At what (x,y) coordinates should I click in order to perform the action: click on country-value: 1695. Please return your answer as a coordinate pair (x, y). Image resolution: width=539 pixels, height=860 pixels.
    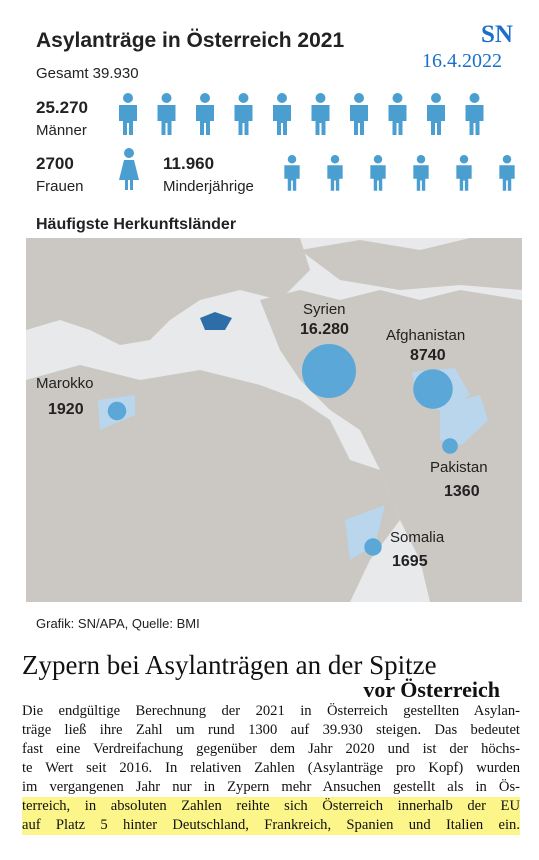
    Looking at the image, I should click on (410, 561).